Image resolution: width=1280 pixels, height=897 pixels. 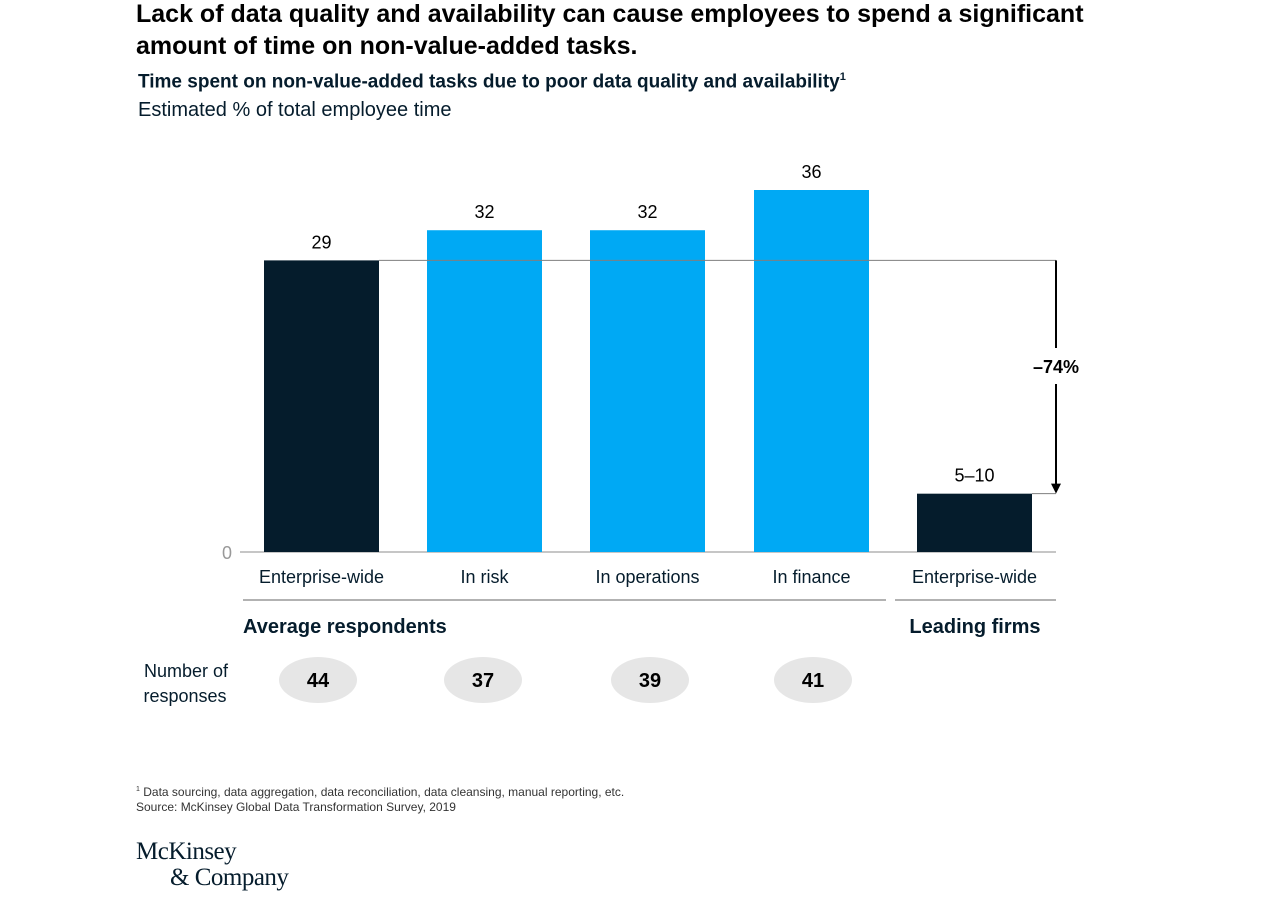 I want to click on responses-count-3: 39, so click(x=650, y=681).